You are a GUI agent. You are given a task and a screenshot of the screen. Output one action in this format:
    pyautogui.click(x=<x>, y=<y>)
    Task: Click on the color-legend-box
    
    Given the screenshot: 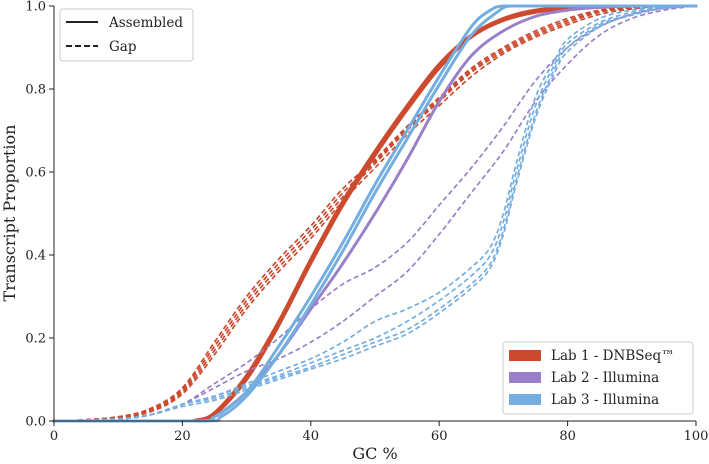 What is the action you would take?
    pyautogui.click(x=598, y=378)
    